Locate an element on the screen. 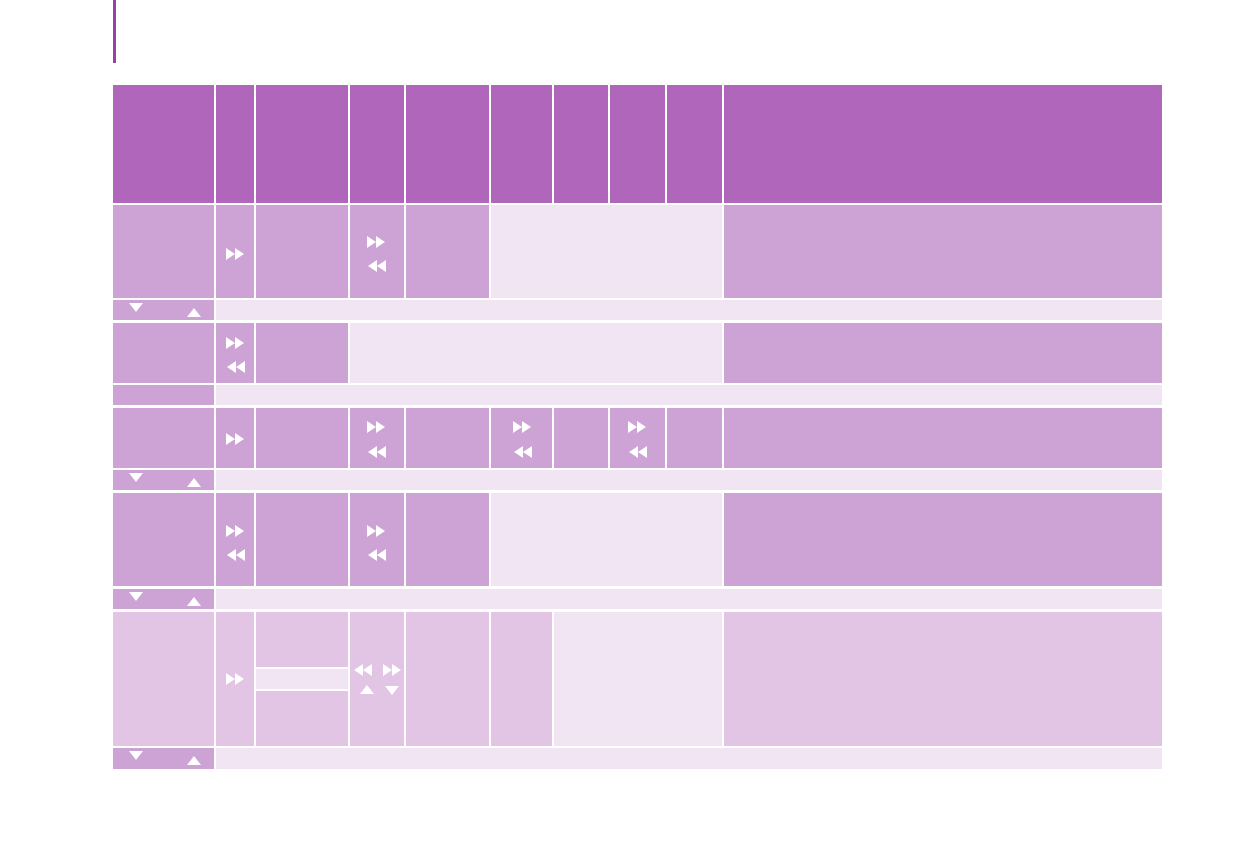  accent-bar is located at coordinates (114, 31).